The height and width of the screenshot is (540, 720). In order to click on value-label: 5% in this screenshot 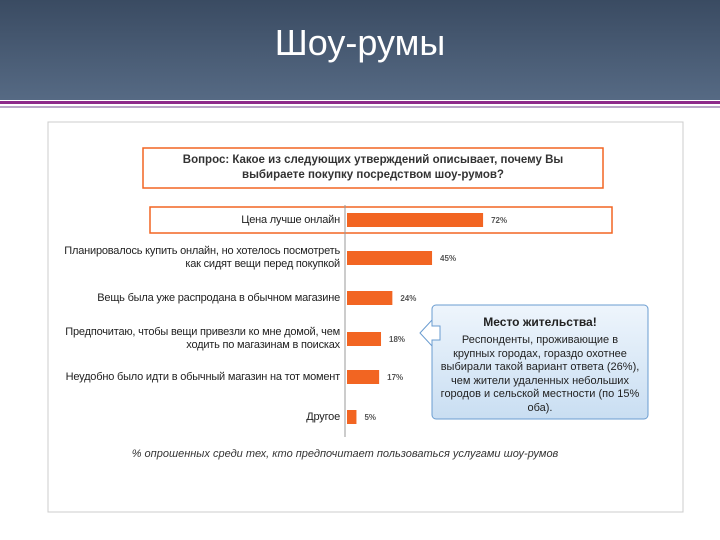, I will do `click(370, 417)`.